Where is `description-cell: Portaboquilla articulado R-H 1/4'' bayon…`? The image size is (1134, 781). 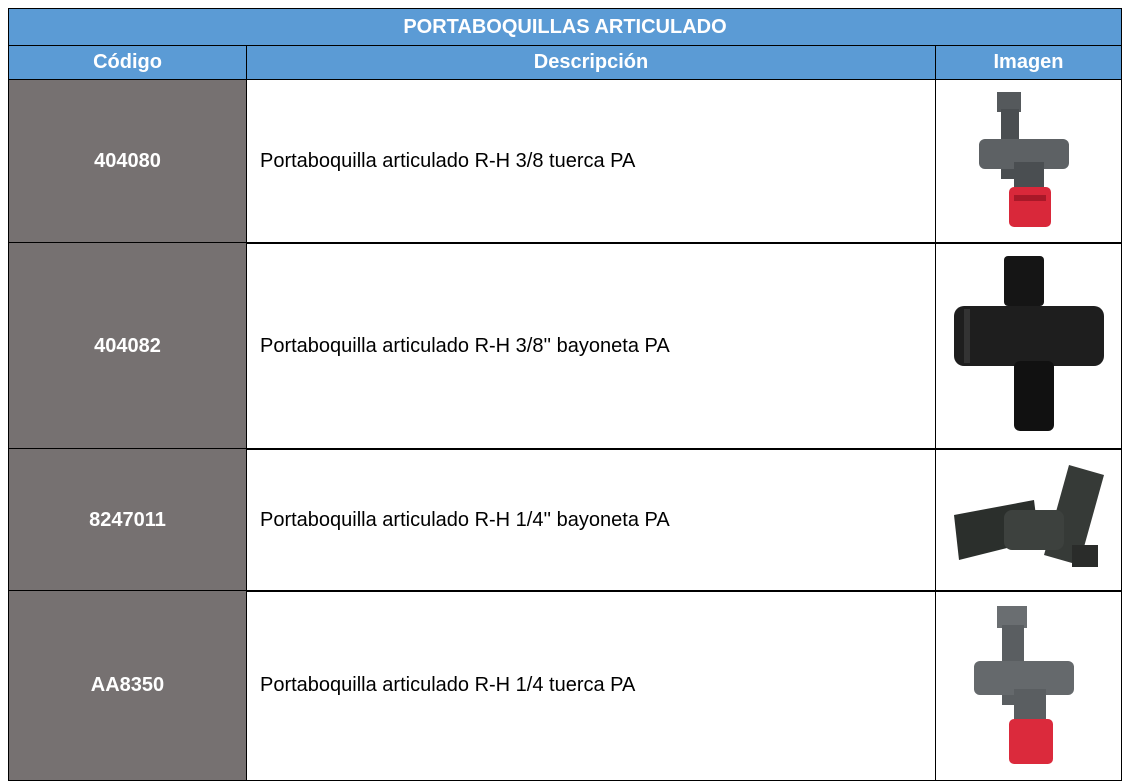 description-cell: Portaboquilla articulado R-H 1/4'' bayon… is located at coordinates (591, 520).